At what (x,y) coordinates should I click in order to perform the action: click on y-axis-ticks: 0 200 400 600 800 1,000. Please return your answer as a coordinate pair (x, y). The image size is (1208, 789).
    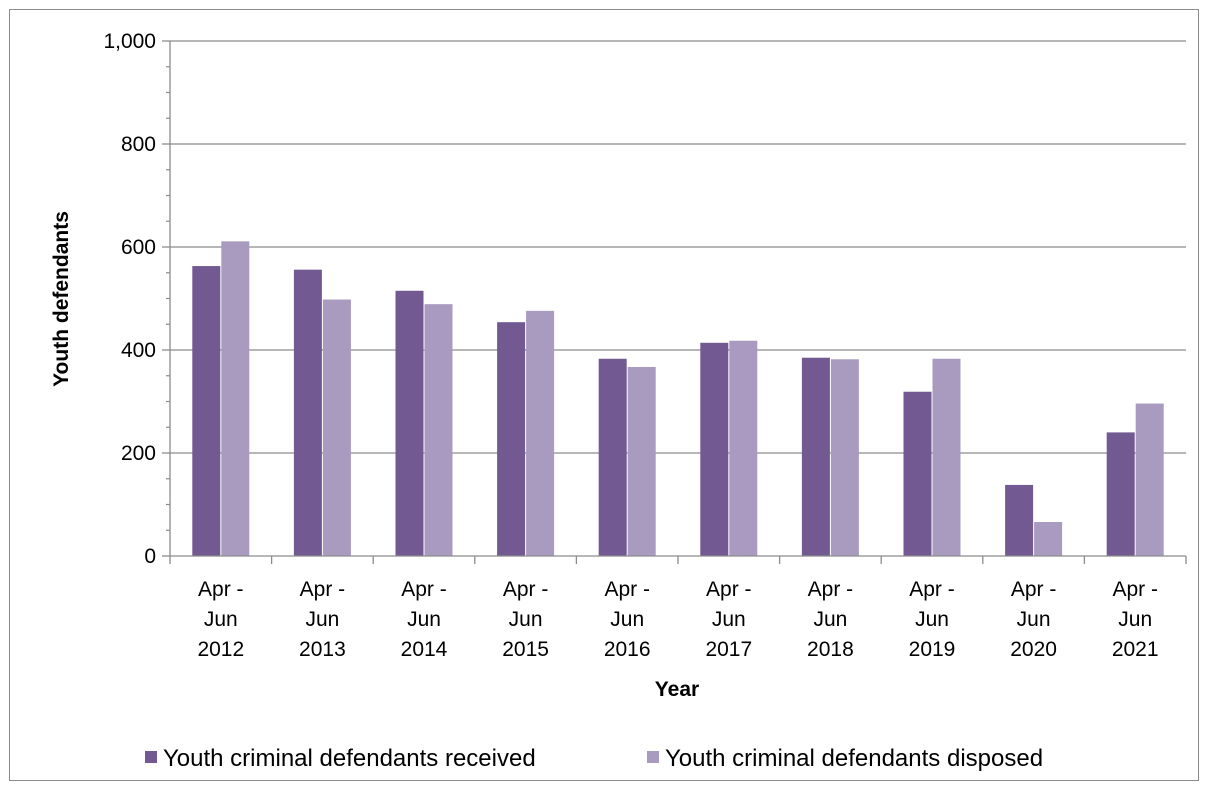
    Looking at the image, I should click on (136, 299).